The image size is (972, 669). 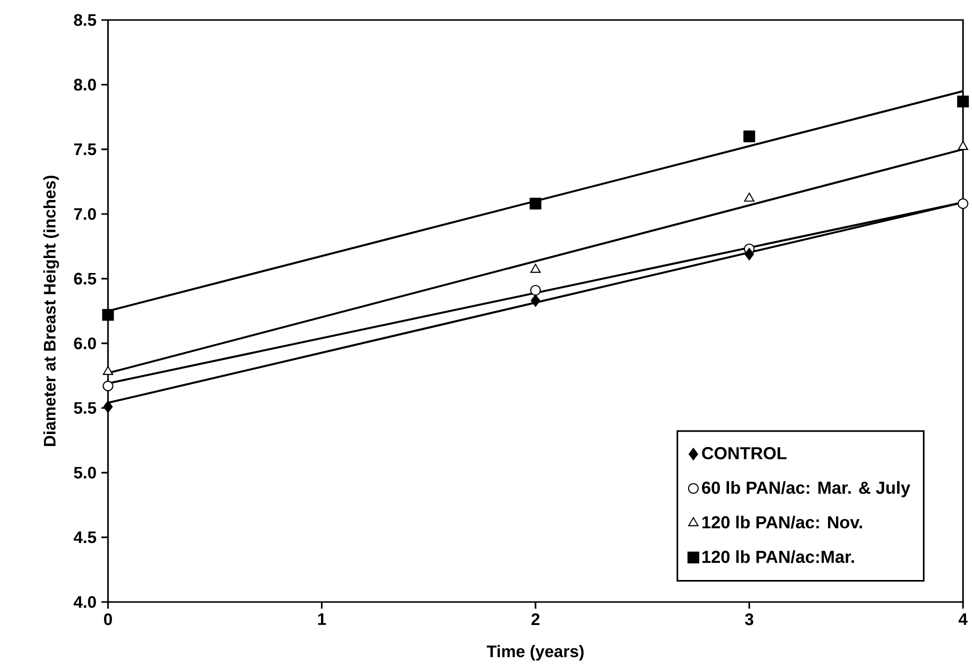 What do you see at coordinates (85, 278) in the screenshot?
I see `y-tick-label: 6.5` at bounding box center [85, 278].